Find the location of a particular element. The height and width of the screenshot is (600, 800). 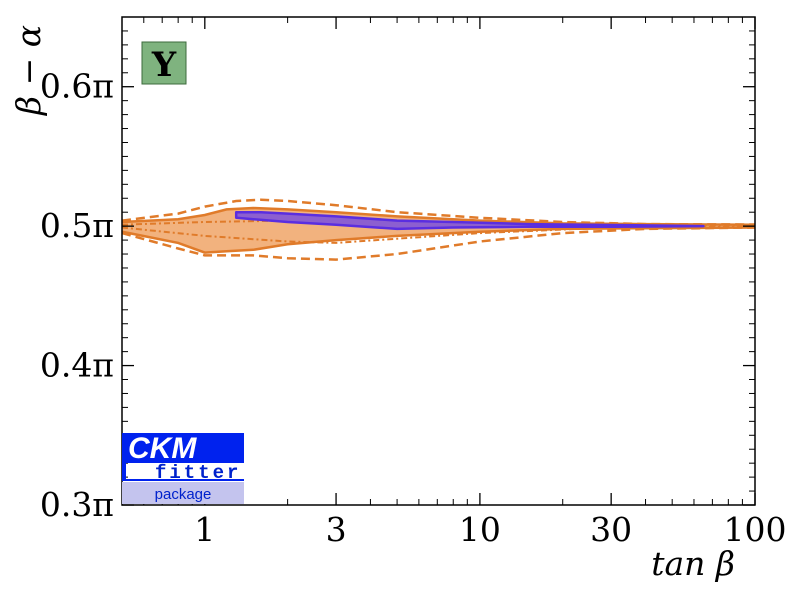

logo-ckm-text: CKM is located at coordinates (162, 448).